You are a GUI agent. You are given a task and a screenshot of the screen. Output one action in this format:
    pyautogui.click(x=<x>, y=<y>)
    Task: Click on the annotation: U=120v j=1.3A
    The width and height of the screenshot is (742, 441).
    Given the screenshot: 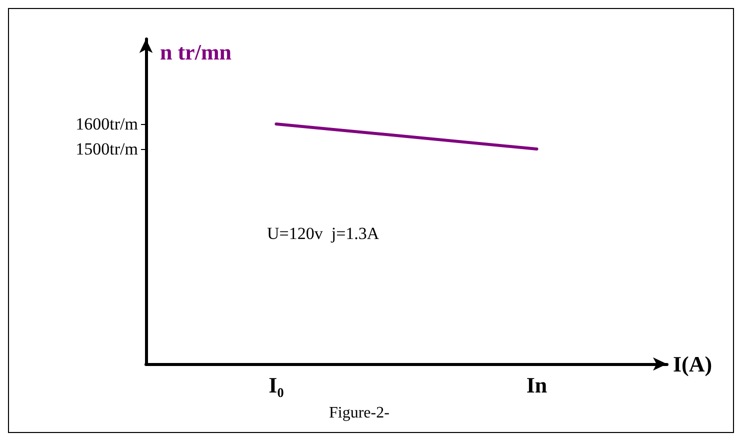 What is the action you would take?
    pyautogui.click(x=323, y=233)
    